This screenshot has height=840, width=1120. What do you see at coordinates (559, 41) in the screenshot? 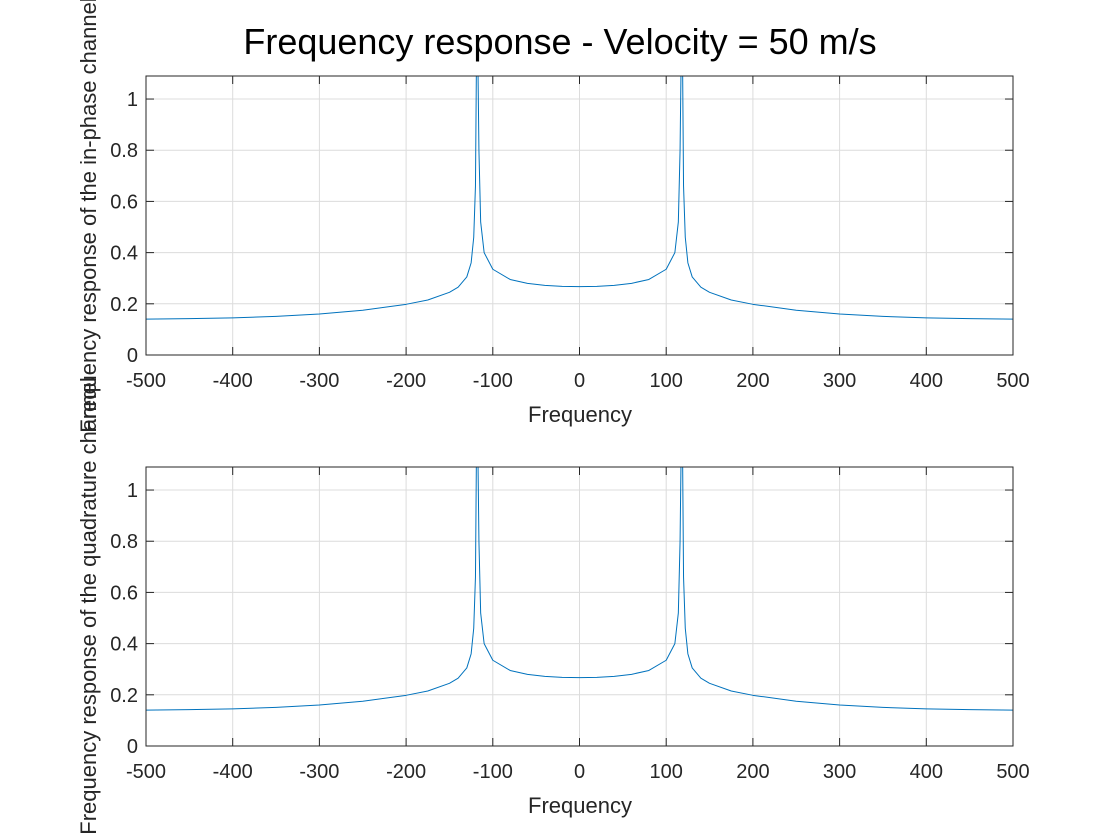
I see `figure-title: Frequency response - Velocity = 50 m/s` at bounding box center [559, 41].